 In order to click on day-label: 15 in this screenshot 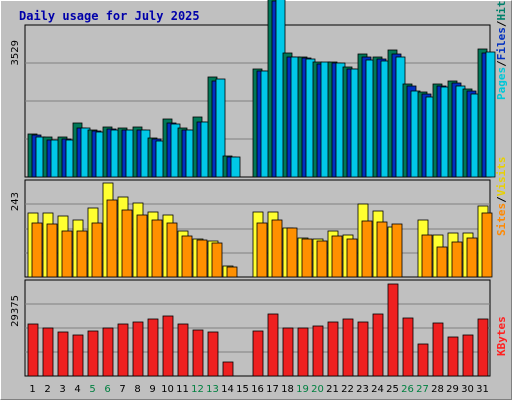, I will do `click(242, 389)`.